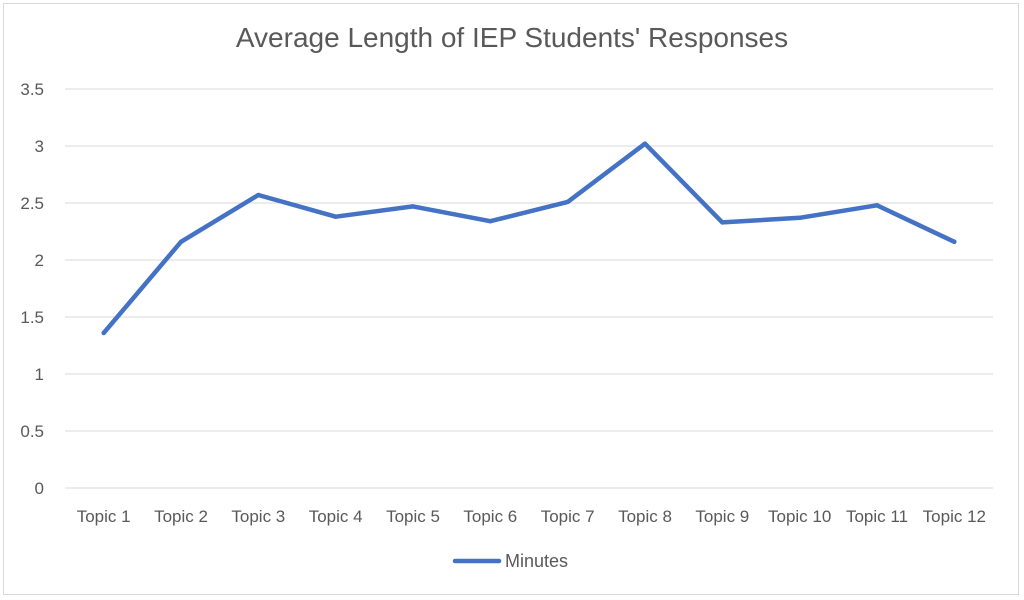 The image size is (1024, 600). What do you see at coordinates (413, 516) in the screenshot?
I see `x-tick-label: Topic 5` at bounding box center [413, 516].